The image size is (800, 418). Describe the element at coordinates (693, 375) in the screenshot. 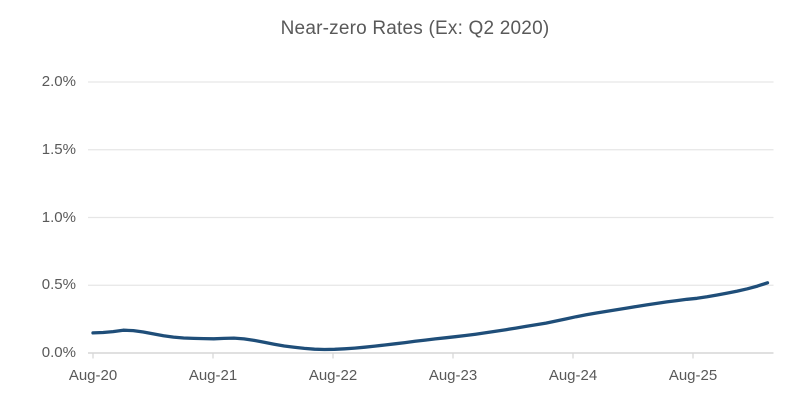

I see `x-axis-tick-label: Aug-25` at that location.